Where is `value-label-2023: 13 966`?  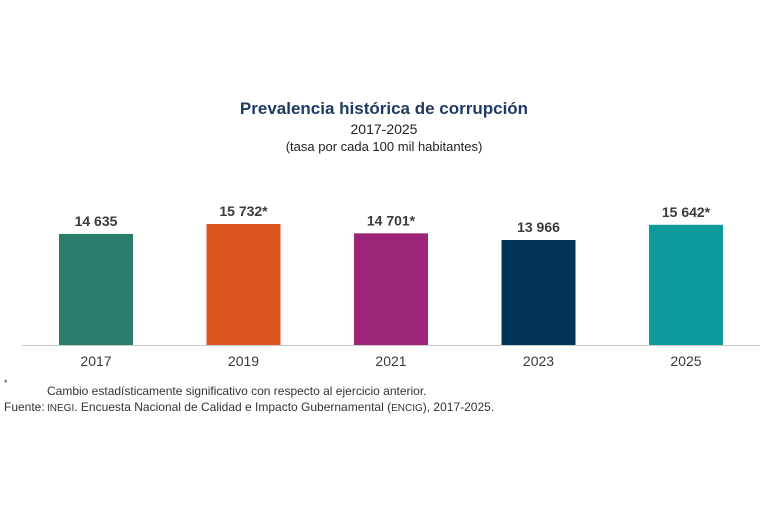 value-label-2023: 13 966 is located at coordinates (538, 227).